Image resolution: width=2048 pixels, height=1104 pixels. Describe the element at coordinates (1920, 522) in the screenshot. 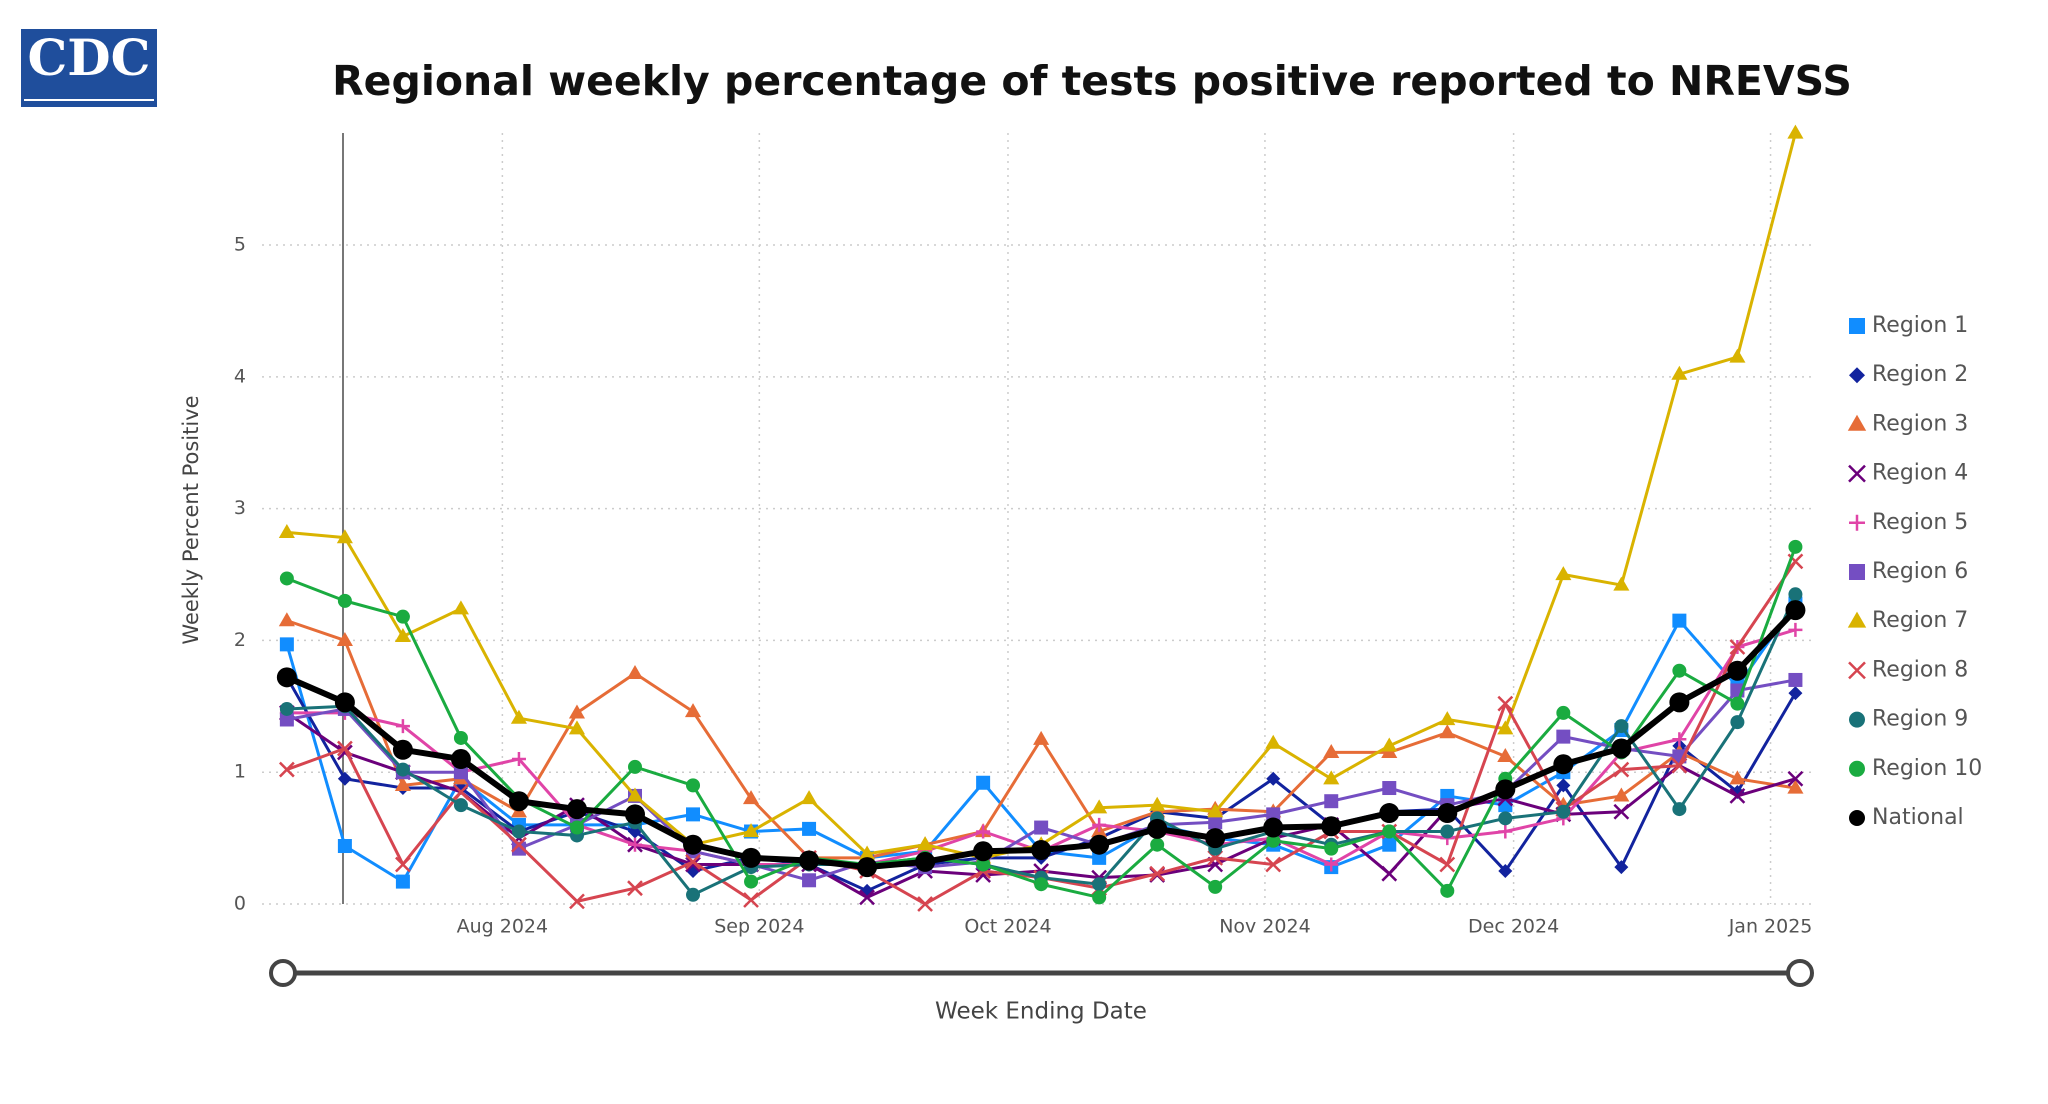

I see `legend-label: Region 5` at that location.